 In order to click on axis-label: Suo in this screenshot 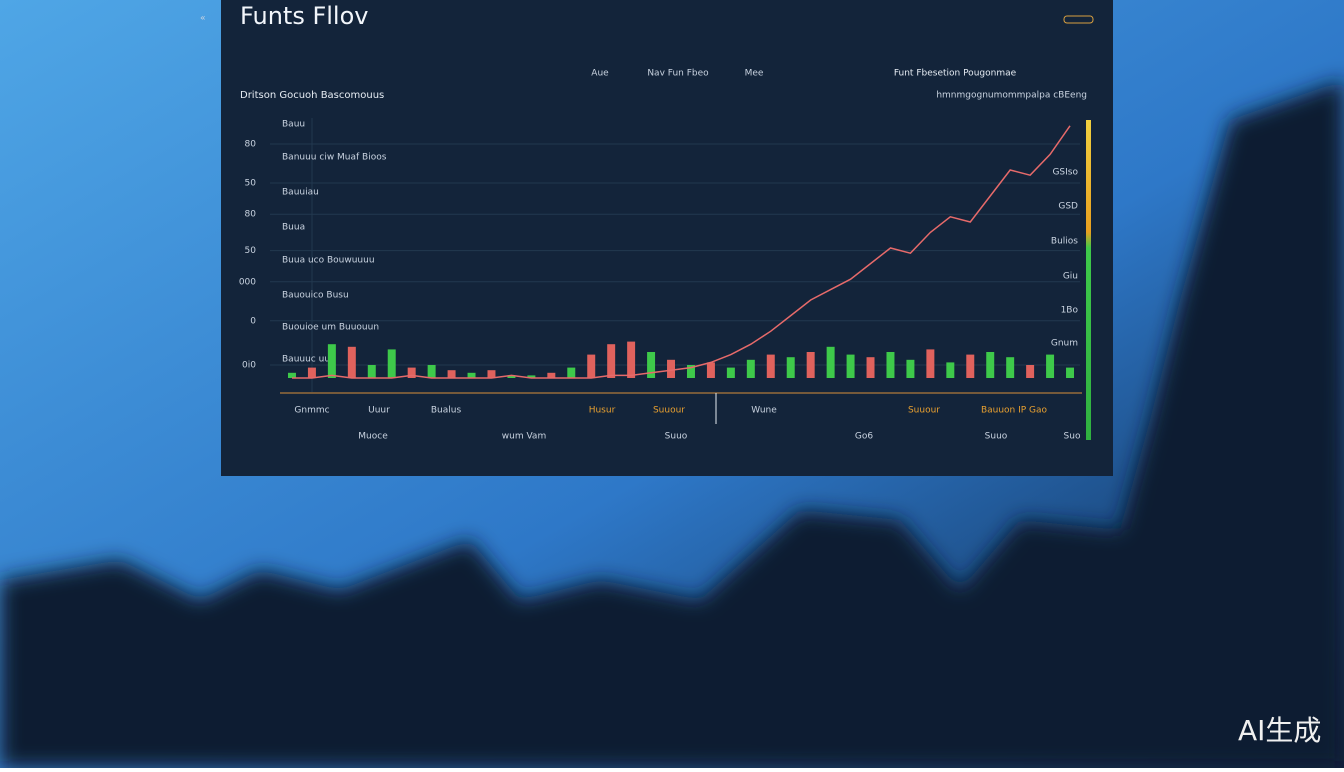, I will do `click(1072, 437)`.